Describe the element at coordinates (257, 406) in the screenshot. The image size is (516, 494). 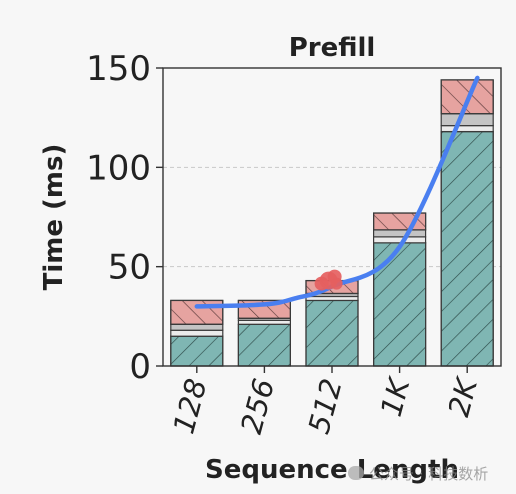
I see `x-tick-label-256: 256` at that location.